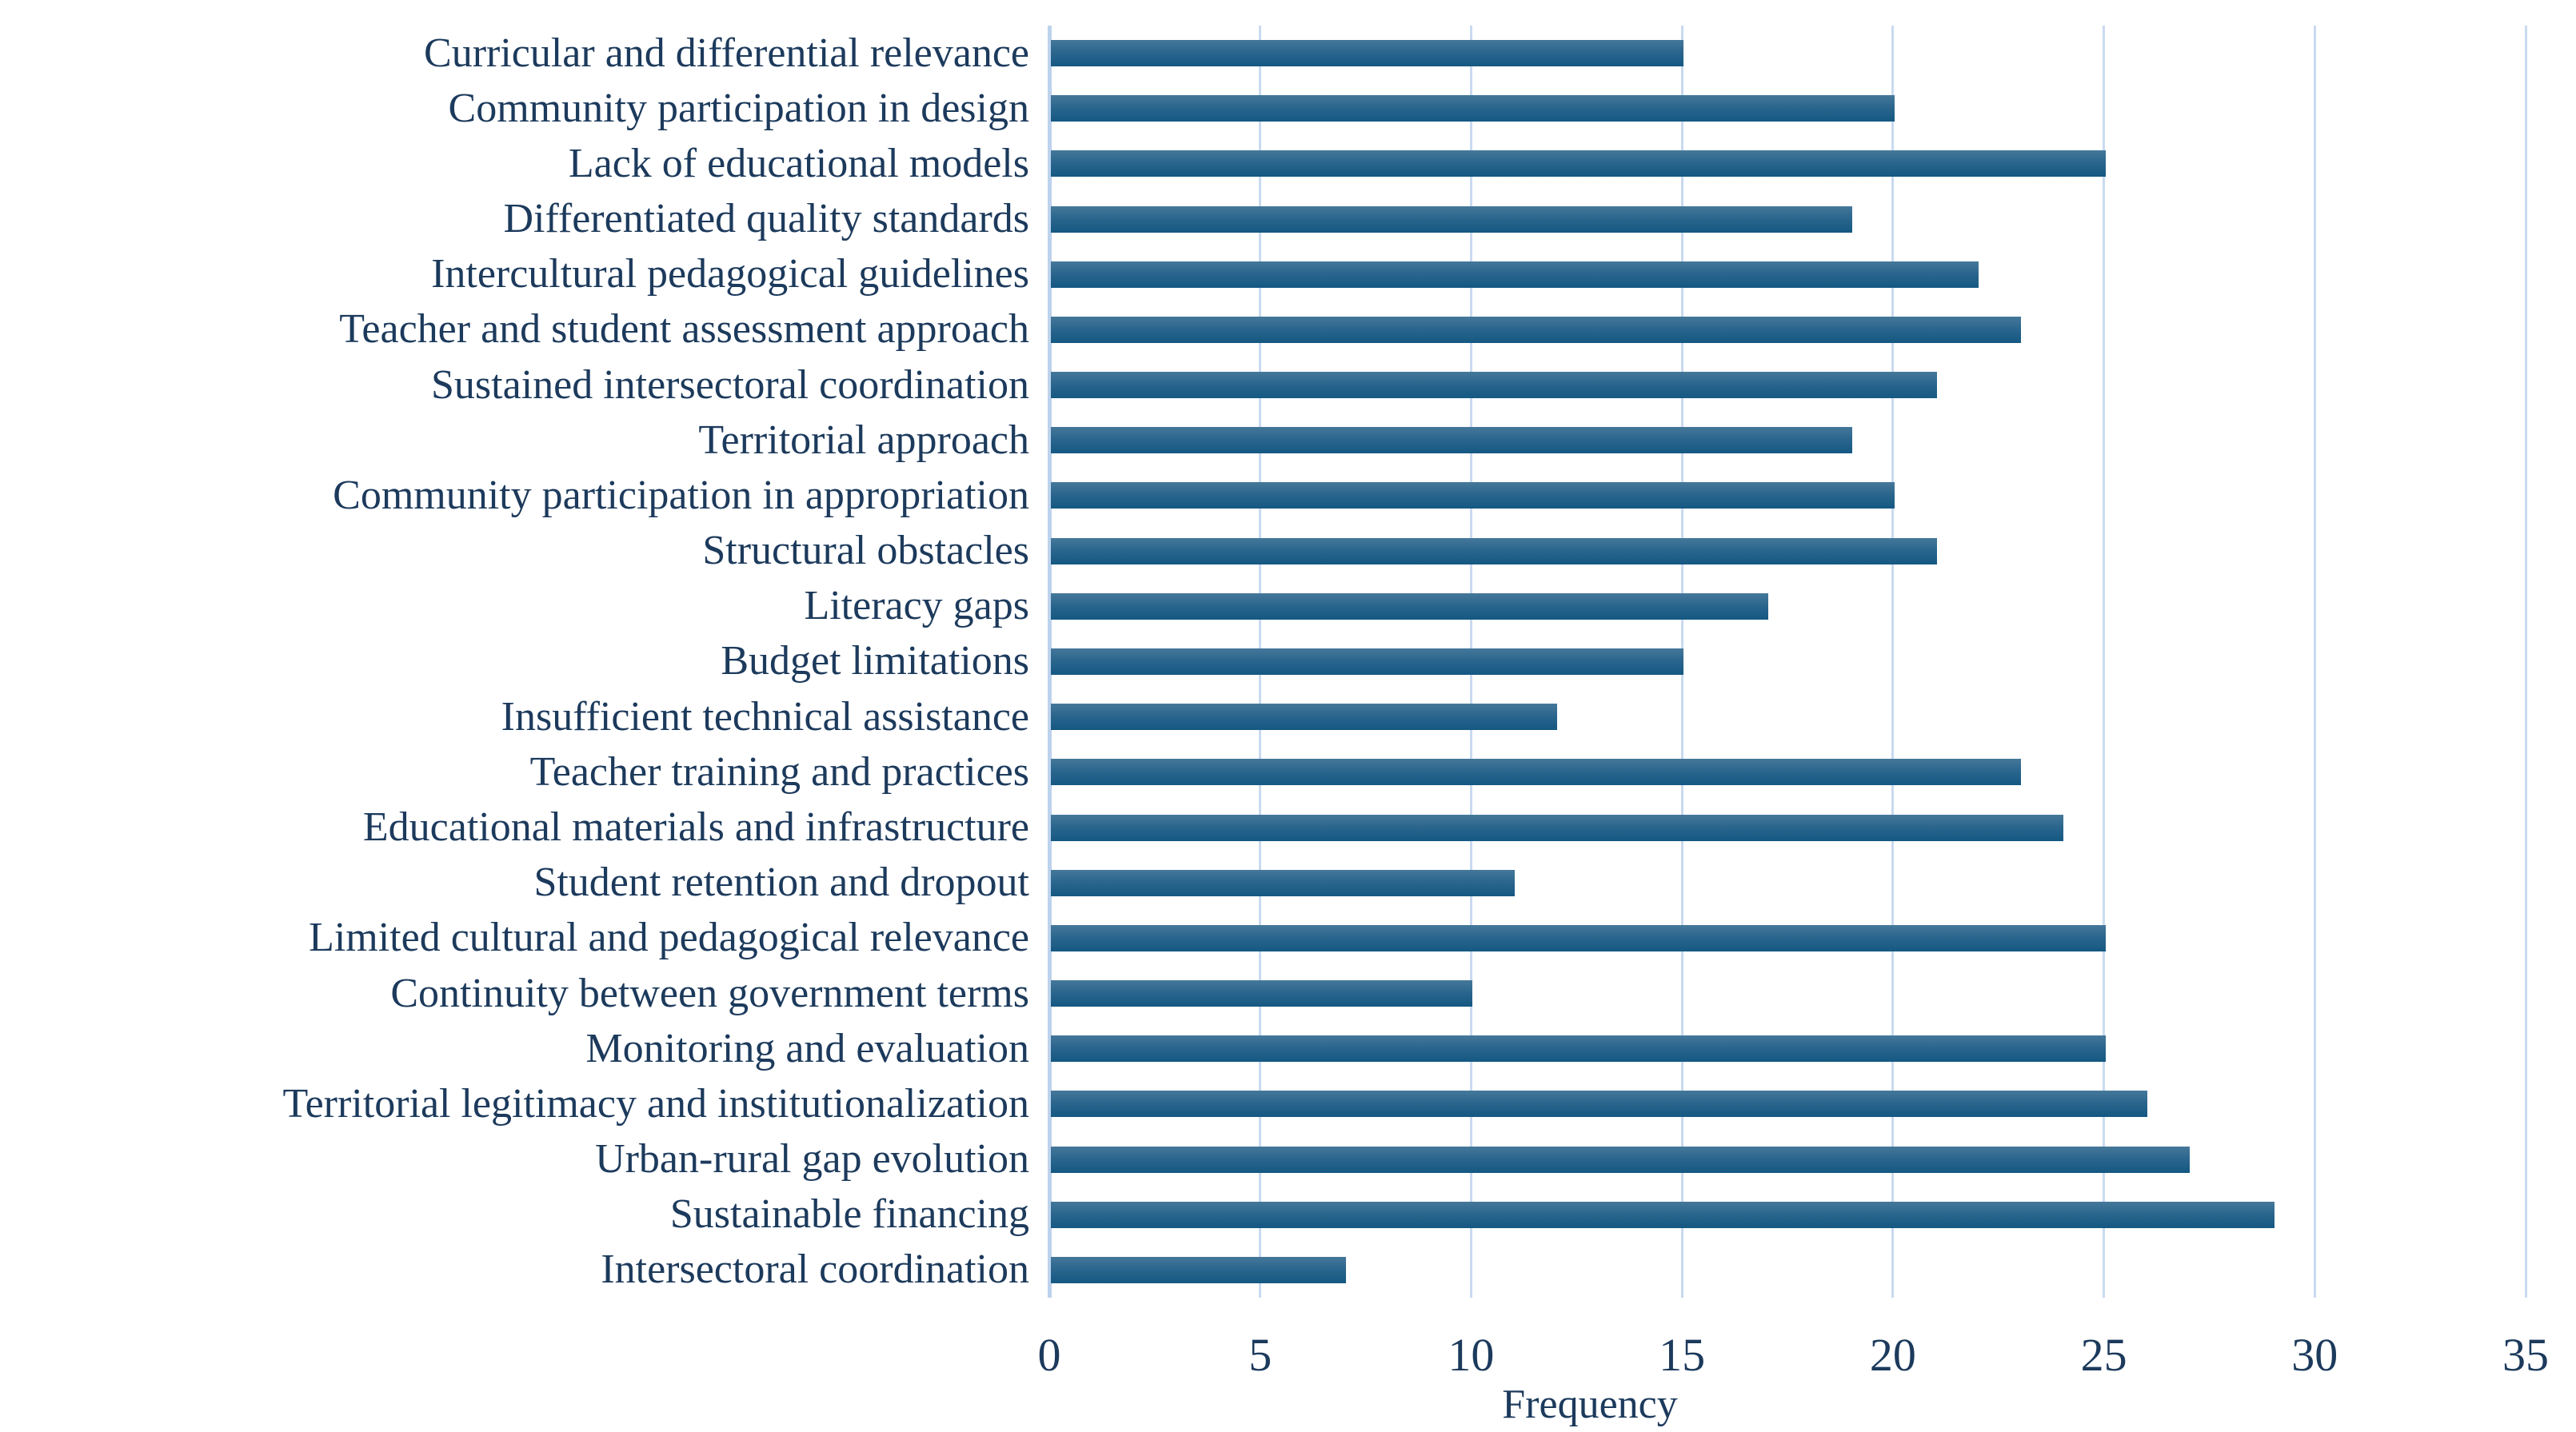  Describe the element at coordinates (2315, 1355) in the screenshot. I see `x-tick-label: 30` at that location.